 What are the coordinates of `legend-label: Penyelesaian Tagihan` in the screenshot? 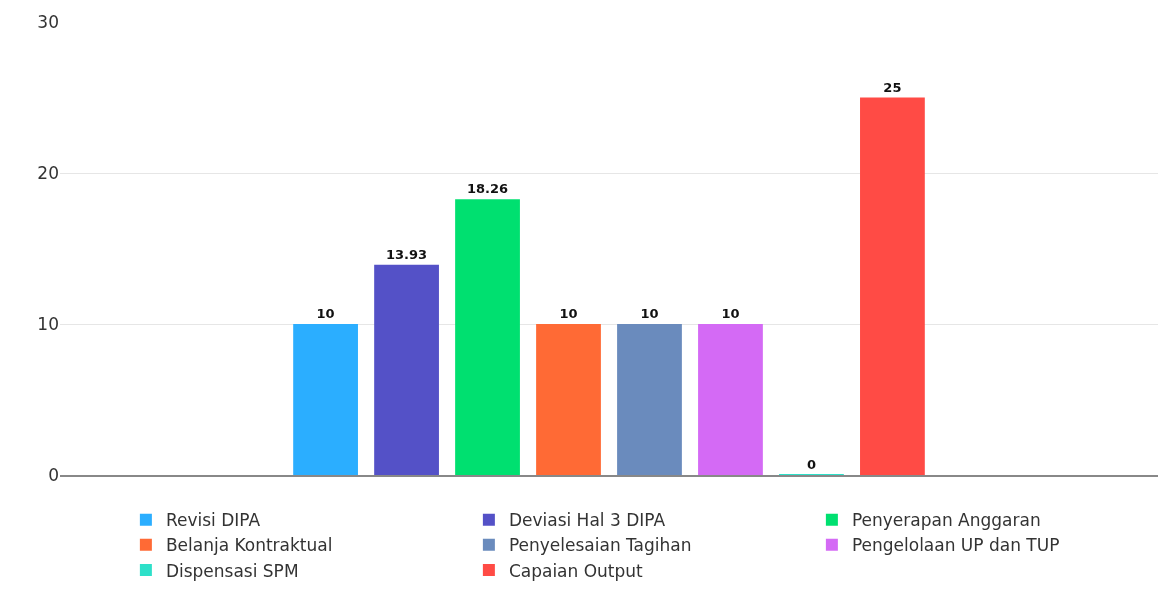 It's located at (600, 545).